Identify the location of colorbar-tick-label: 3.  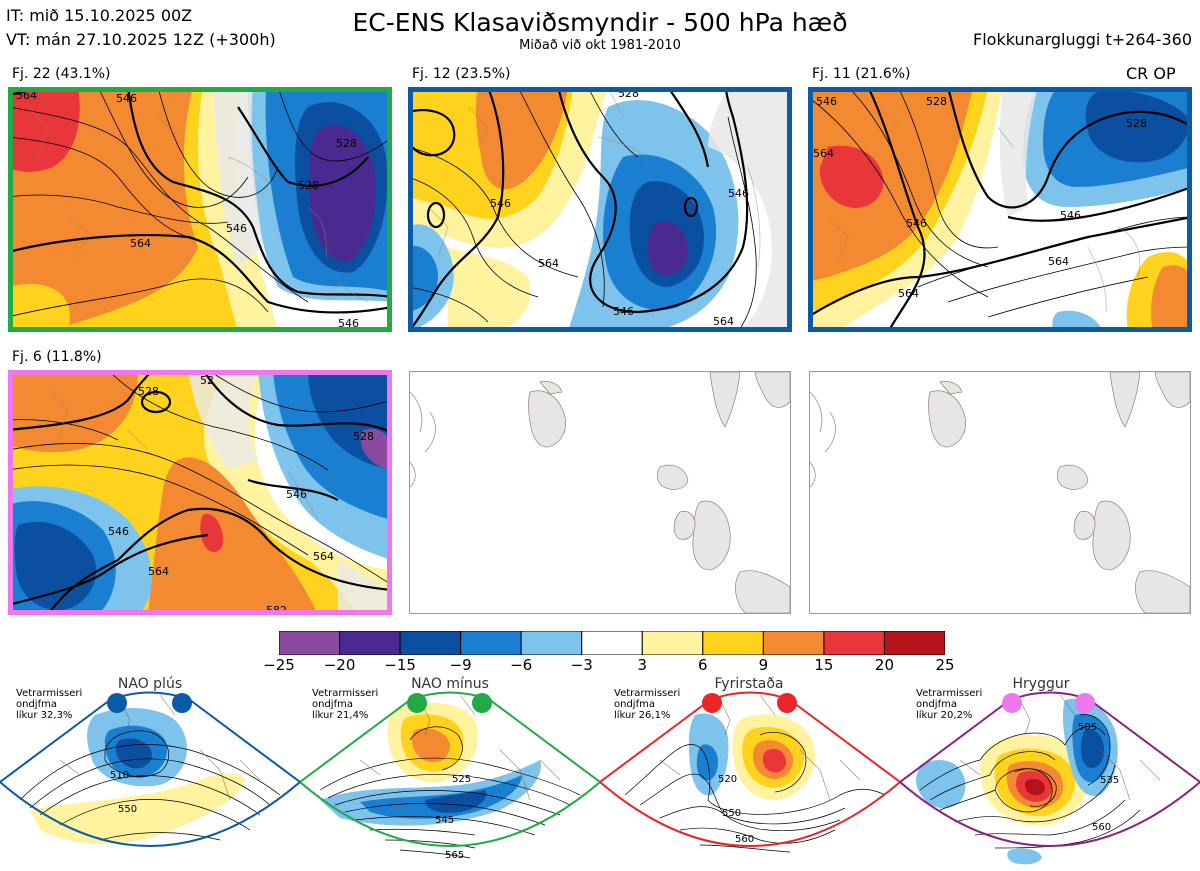
(642, 665).